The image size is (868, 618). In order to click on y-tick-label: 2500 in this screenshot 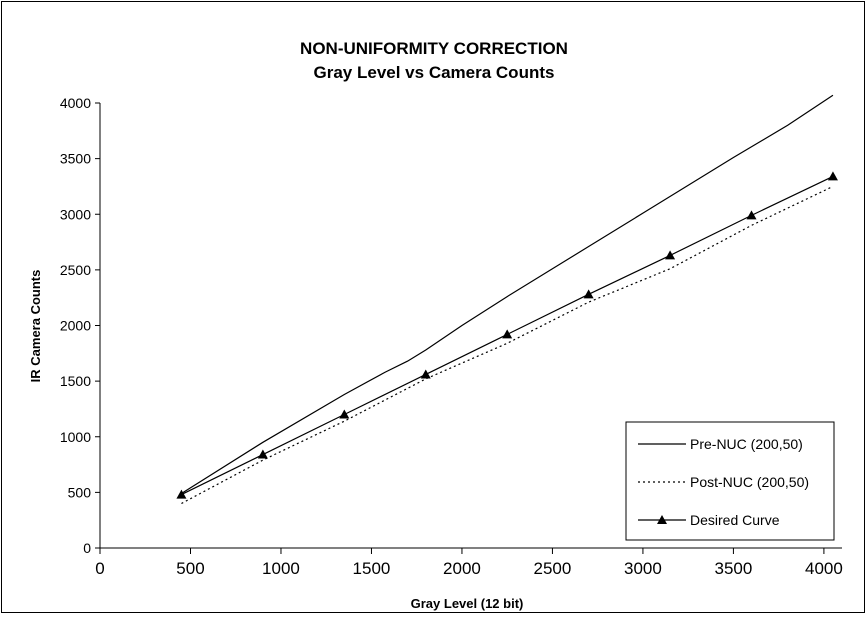, I will do `click(75, 270)`.